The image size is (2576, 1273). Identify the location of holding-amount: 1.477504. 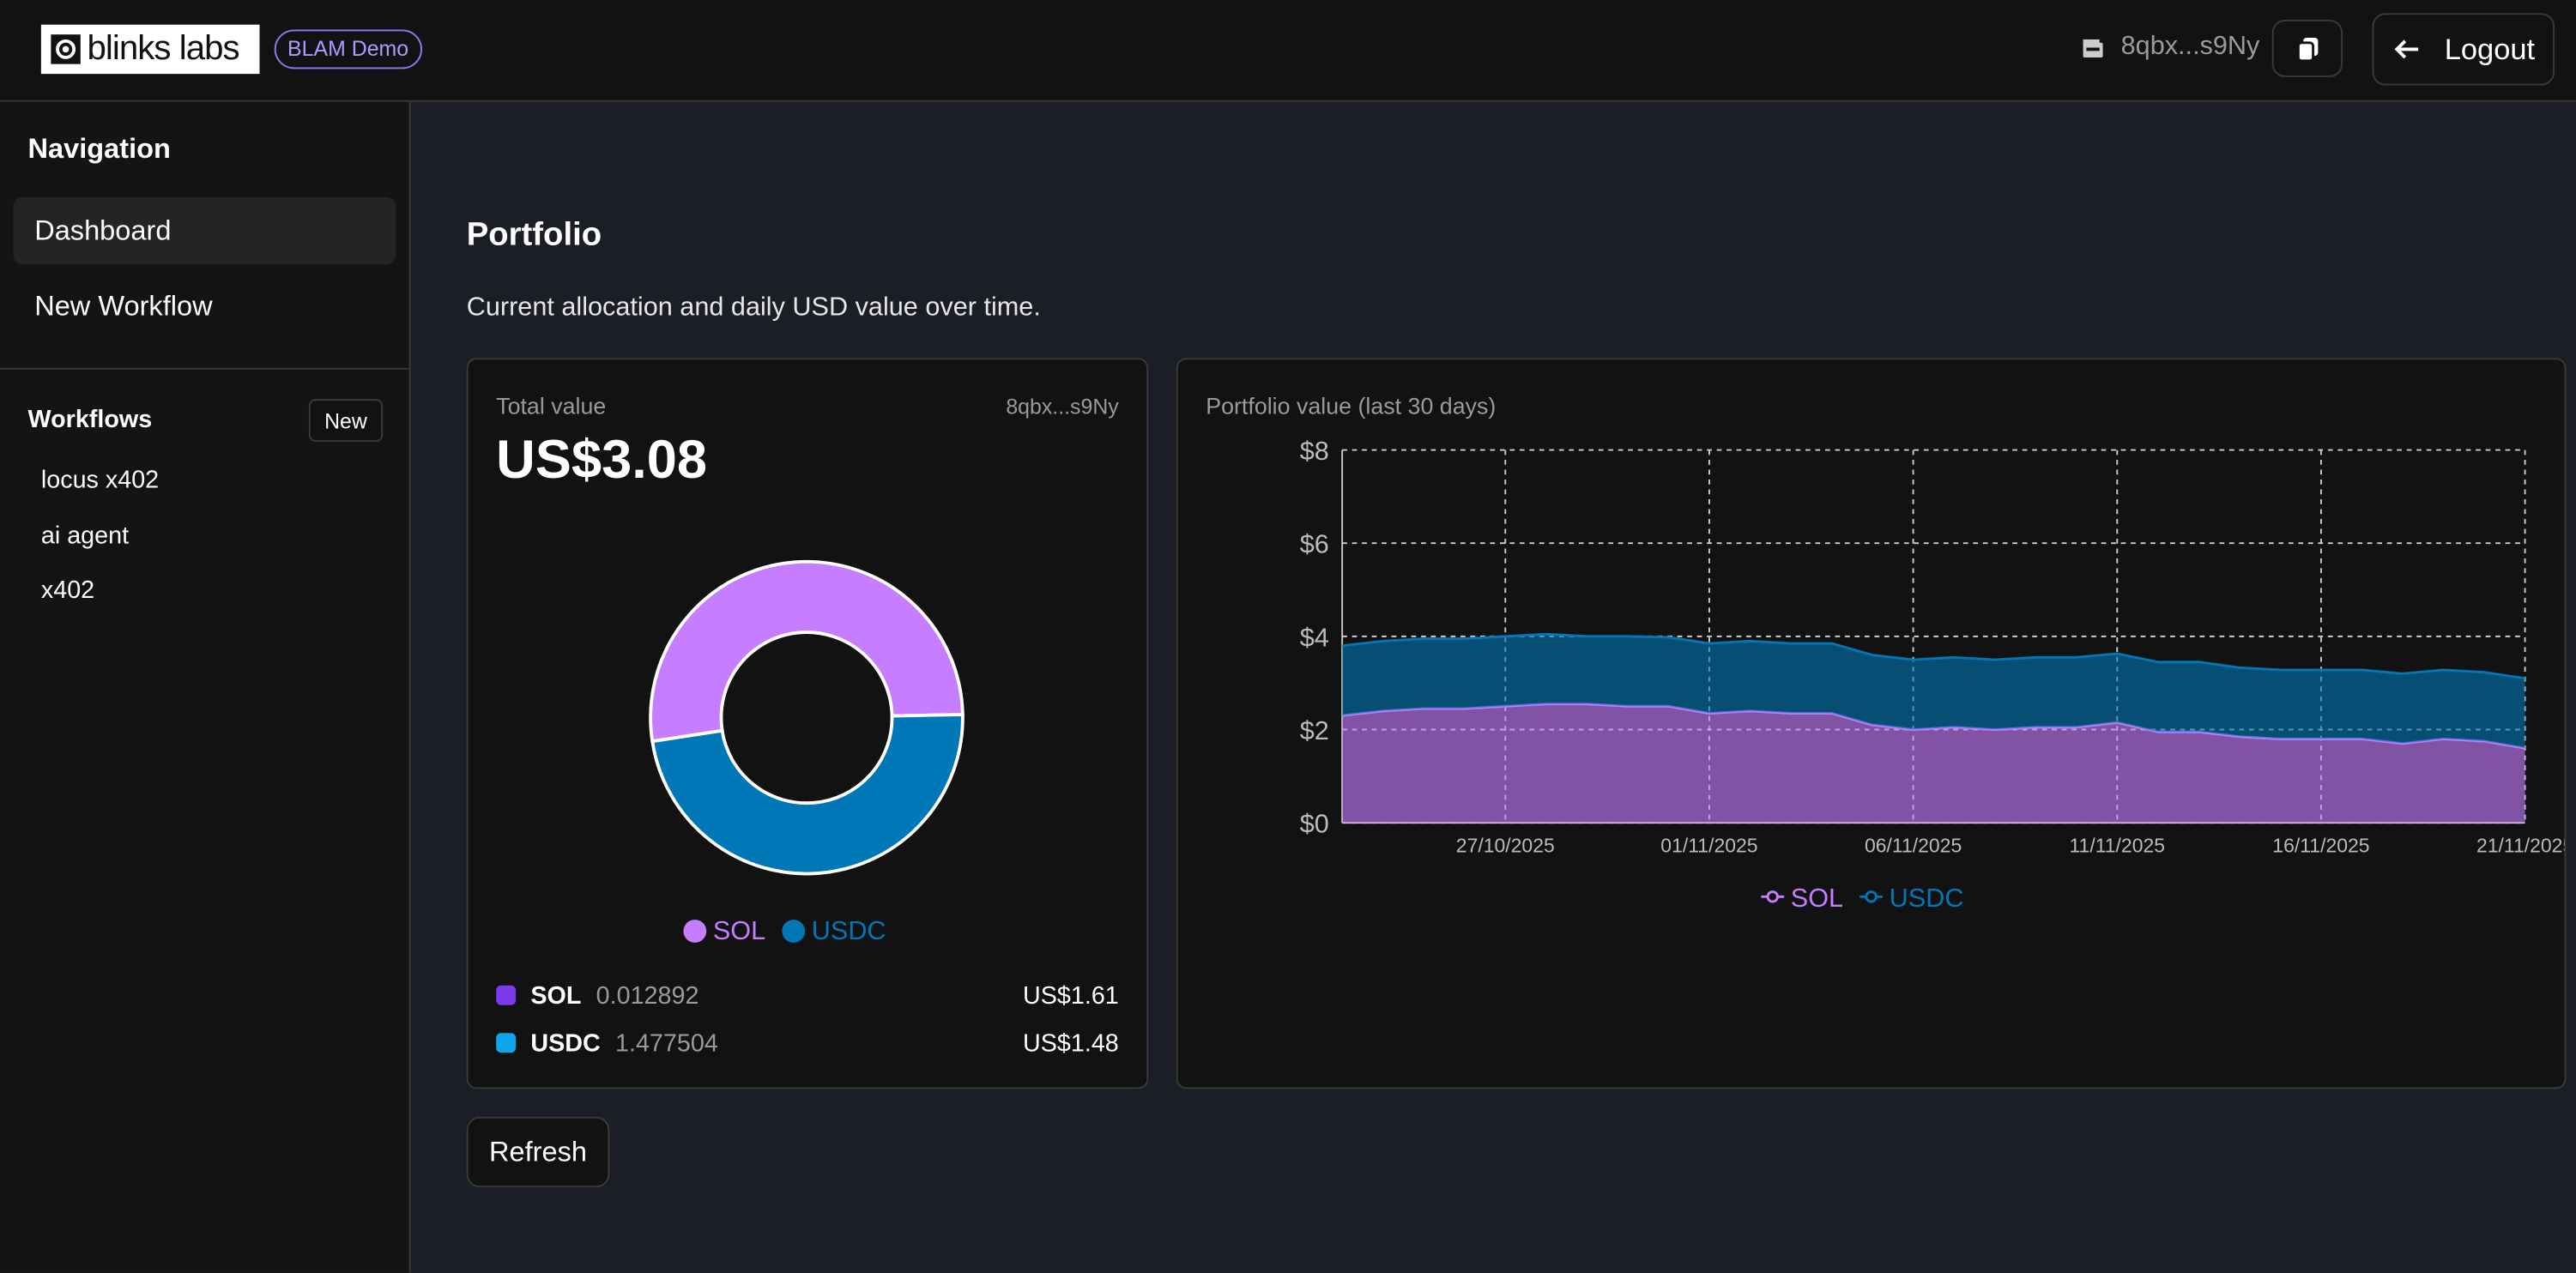
(666, 1043).